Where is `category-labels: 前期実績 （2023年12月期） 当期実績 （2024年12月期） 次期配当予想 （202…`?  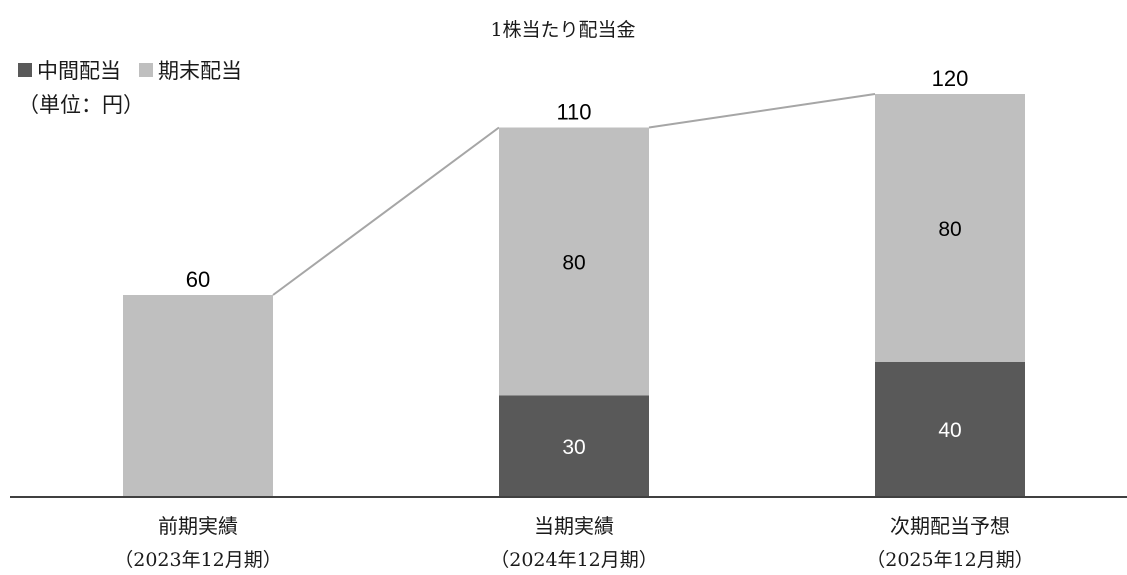 category-labels: 前期実績 （2023年12月期） 当期実績 （2024年12月期） 次期配当予想 （202… is located at coordinates (574, 542).